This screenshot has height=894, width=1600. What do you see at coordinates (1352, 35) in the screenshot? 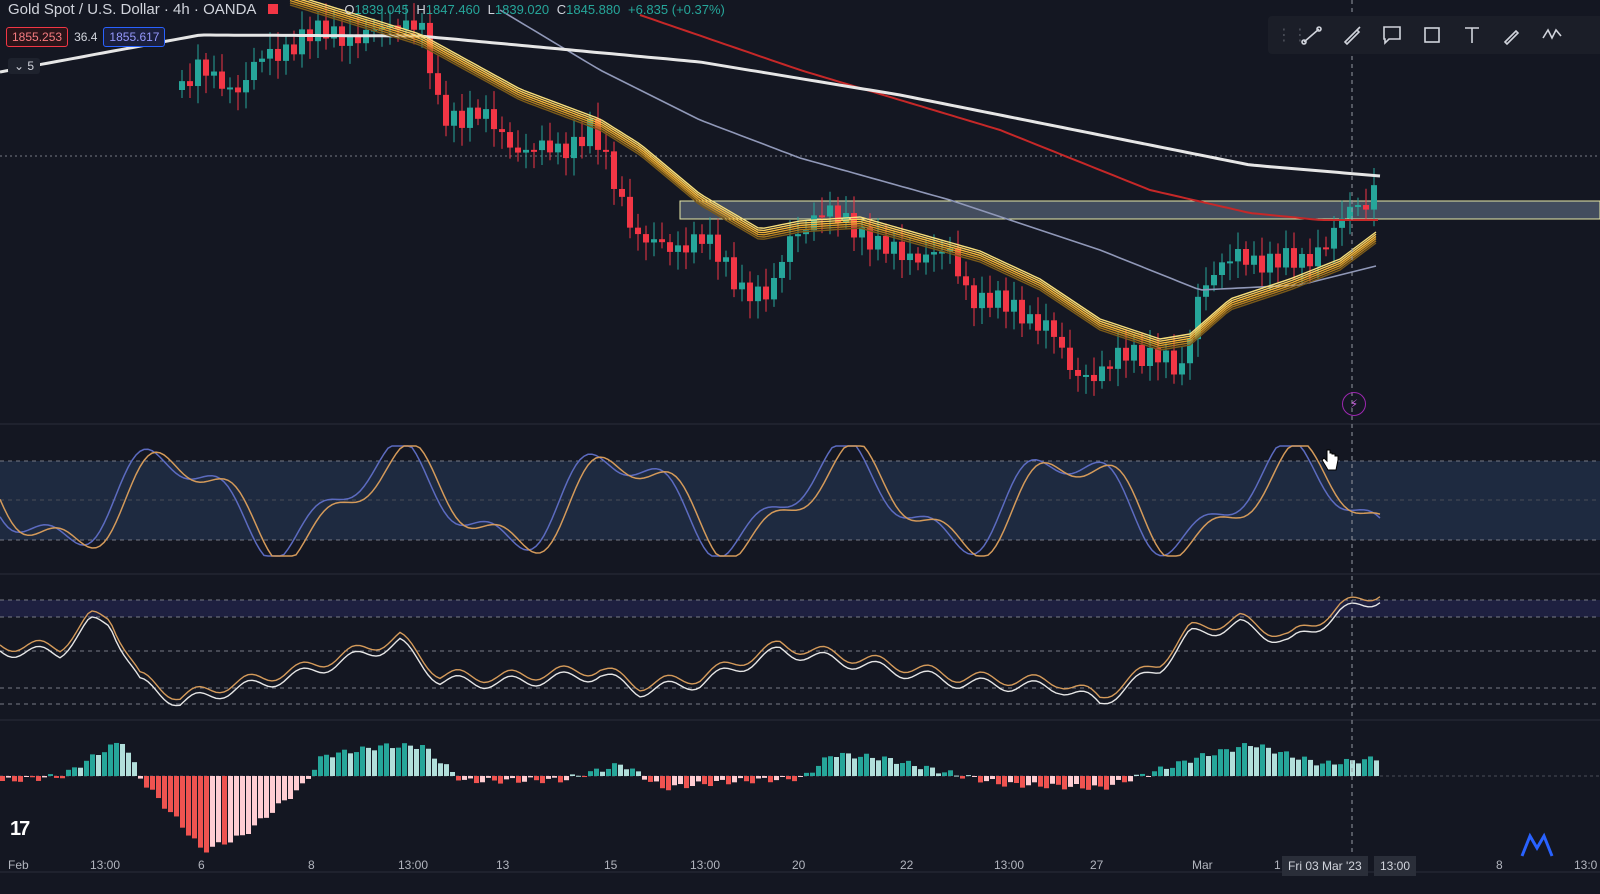
I see `brush-icon` at bounding box center [1352, 35].